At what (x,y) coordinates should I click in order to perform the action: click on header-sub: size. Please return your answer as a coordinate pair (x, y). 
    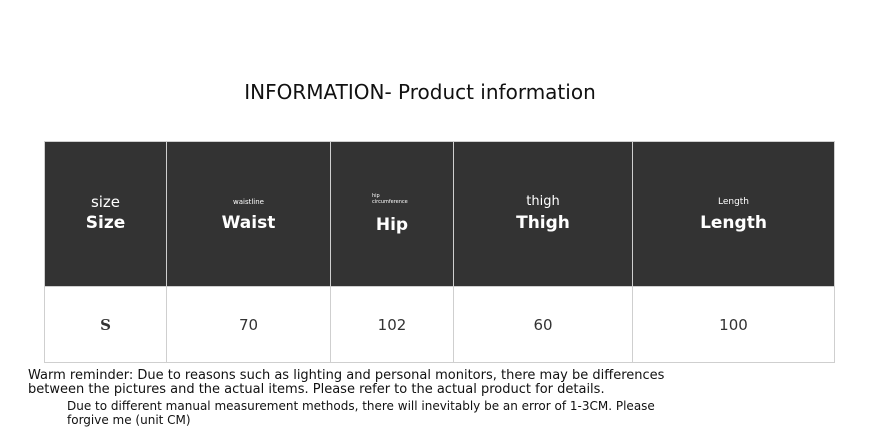
    Looking at the image, I should click on (105, 202).